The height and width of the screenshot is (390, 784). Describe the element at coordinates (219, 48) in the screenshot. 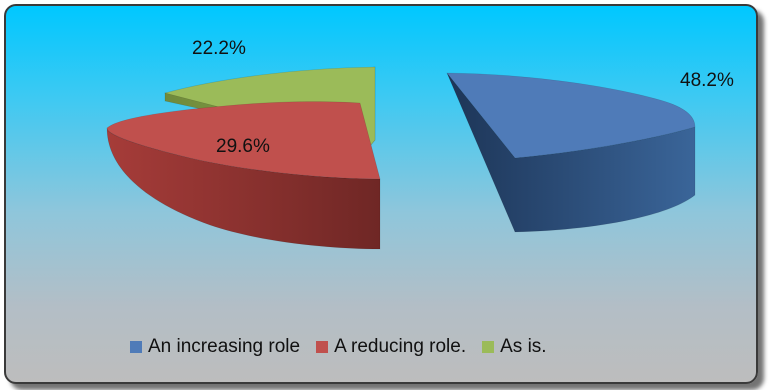

I see `slice-label-as-is: 22.2%` at that location.